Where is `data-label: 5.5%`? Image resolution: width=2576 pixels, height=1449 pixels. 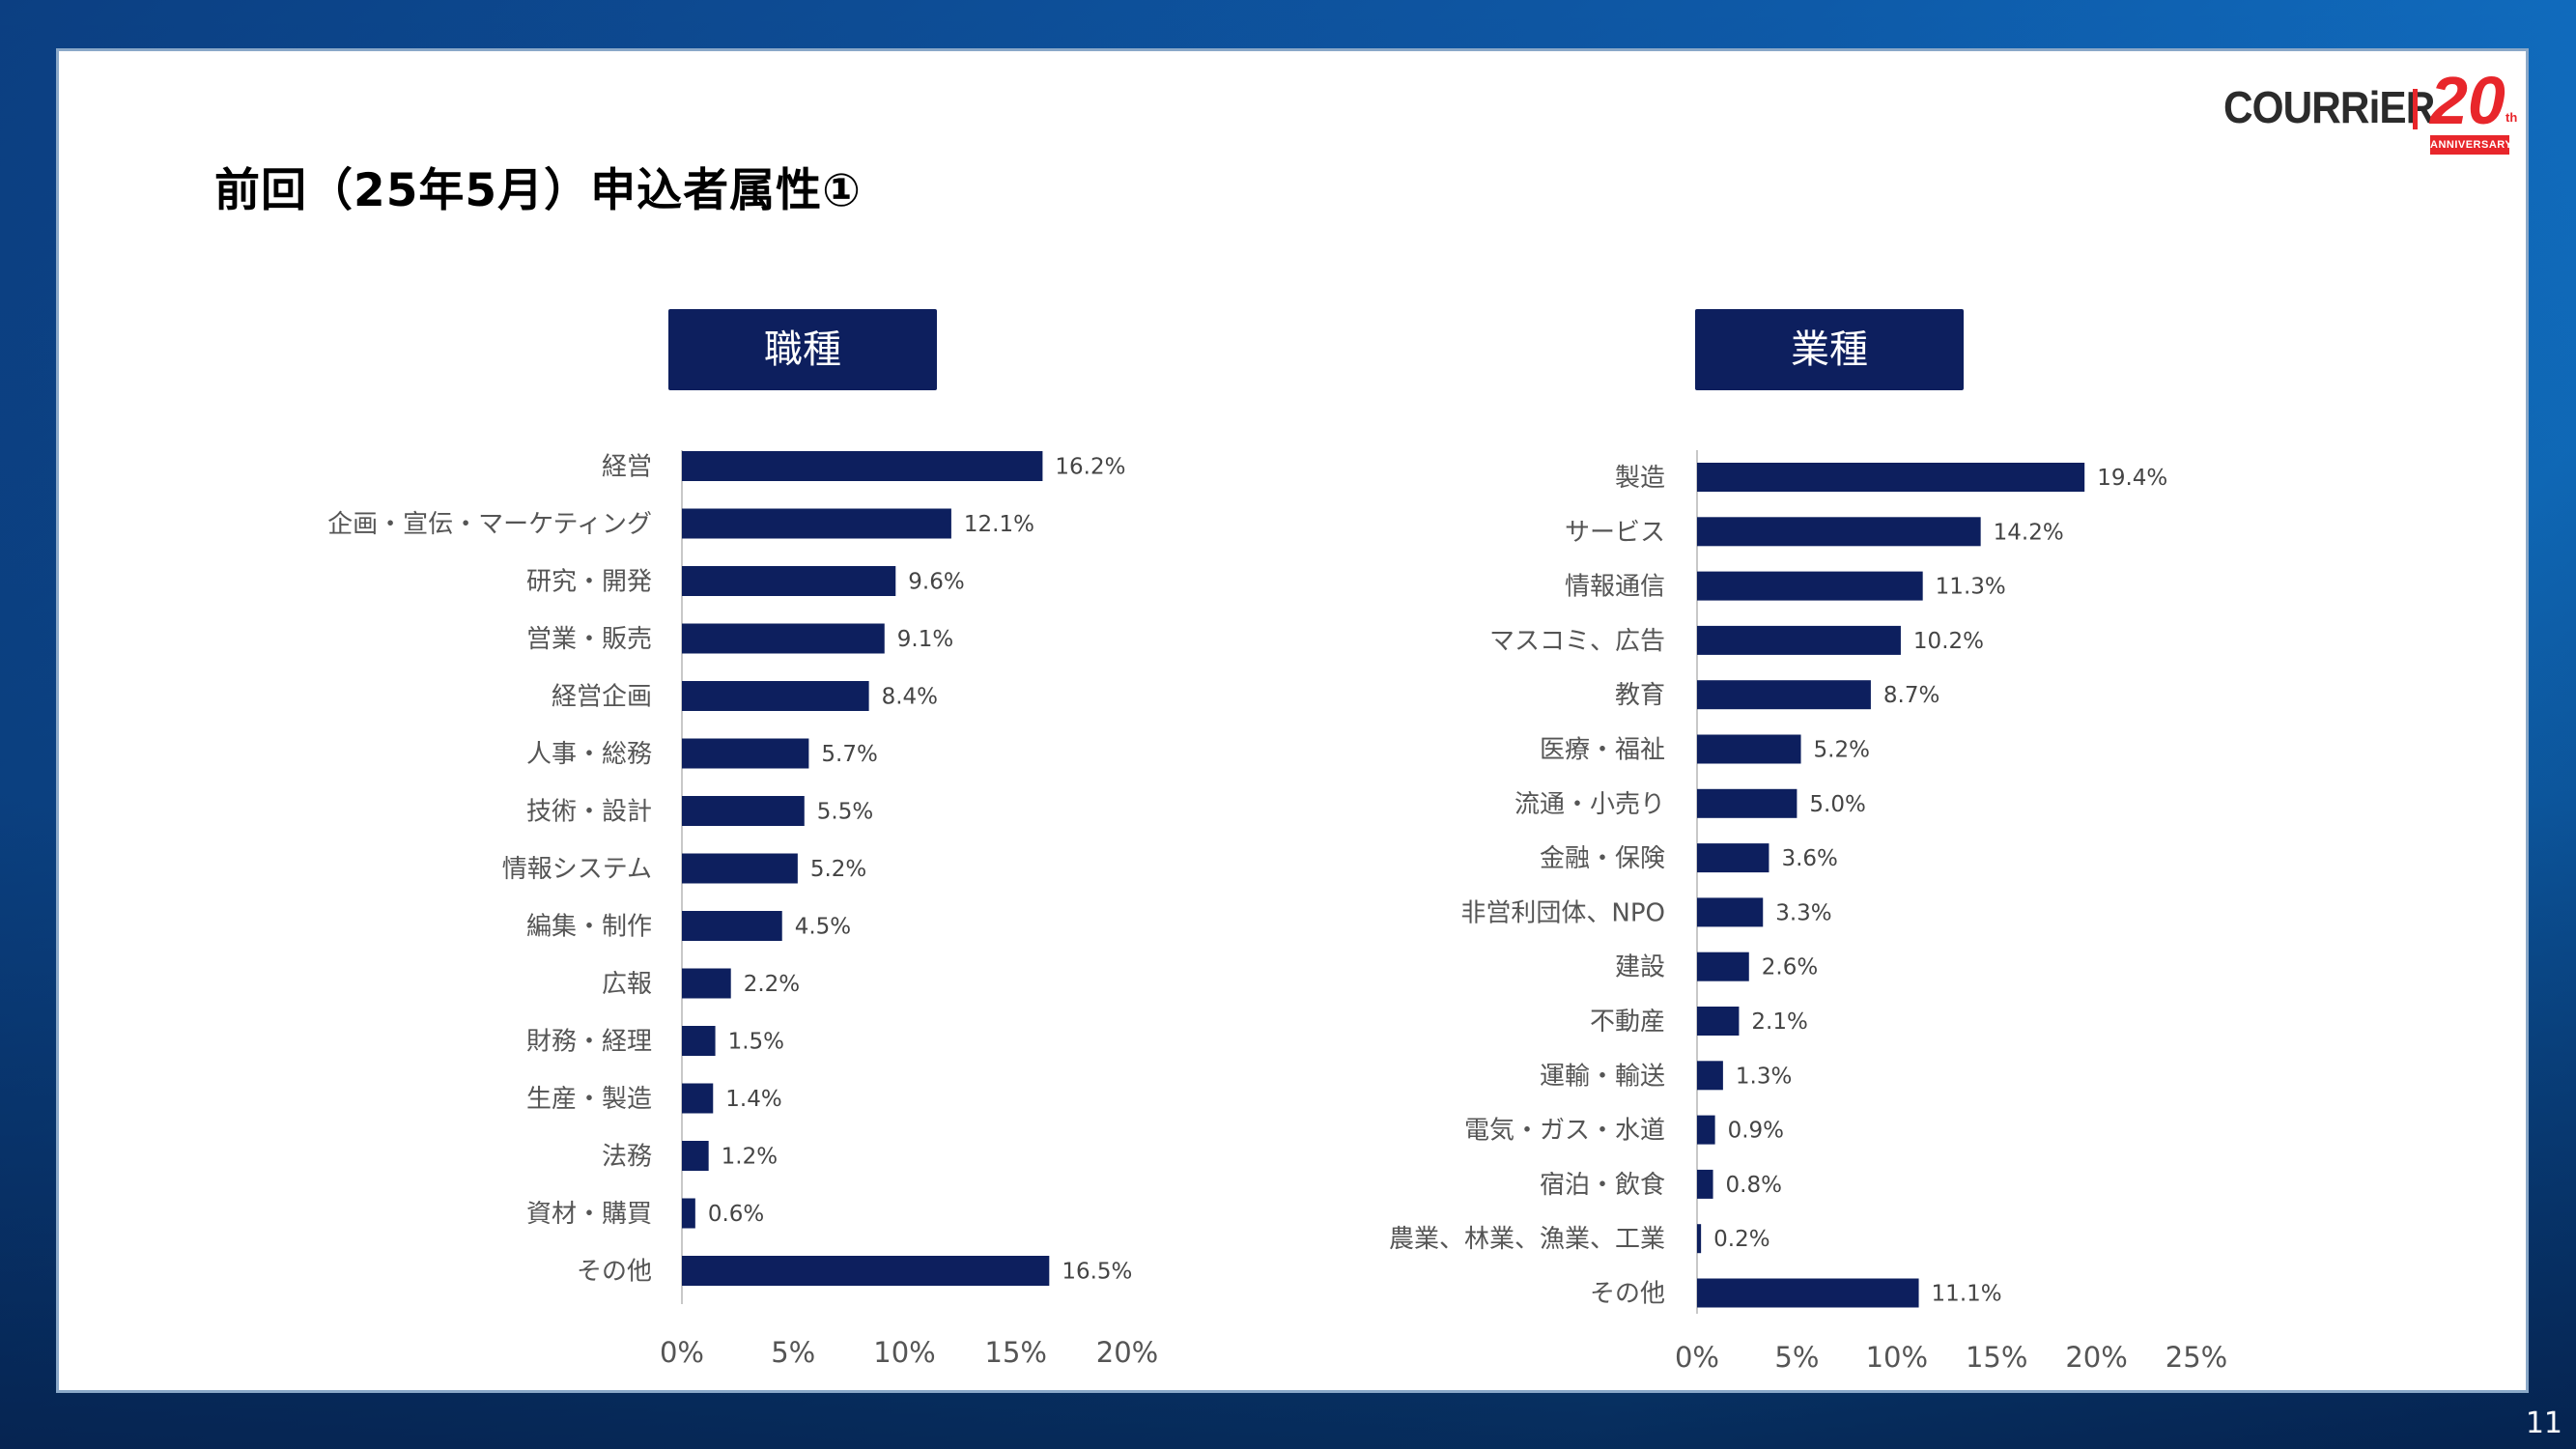
data-label: 5.5% is located at coordinates (845, 812).